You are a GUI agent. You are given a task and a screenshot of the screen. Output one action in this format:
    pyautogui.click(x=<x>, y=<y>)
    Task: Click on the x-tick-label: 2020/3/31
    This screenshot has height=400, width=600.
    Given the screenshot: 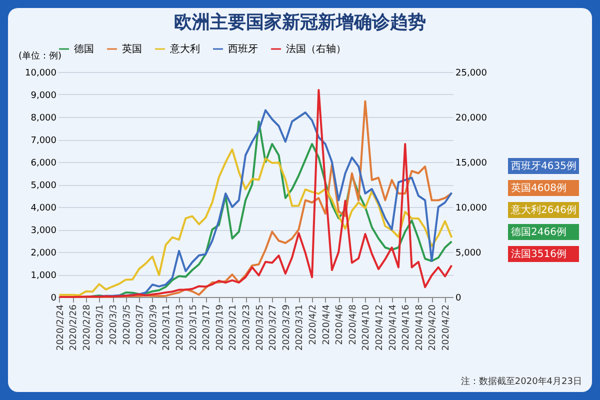 What is the action you would take?
    pyautogui.click(x=300, y=327)
    